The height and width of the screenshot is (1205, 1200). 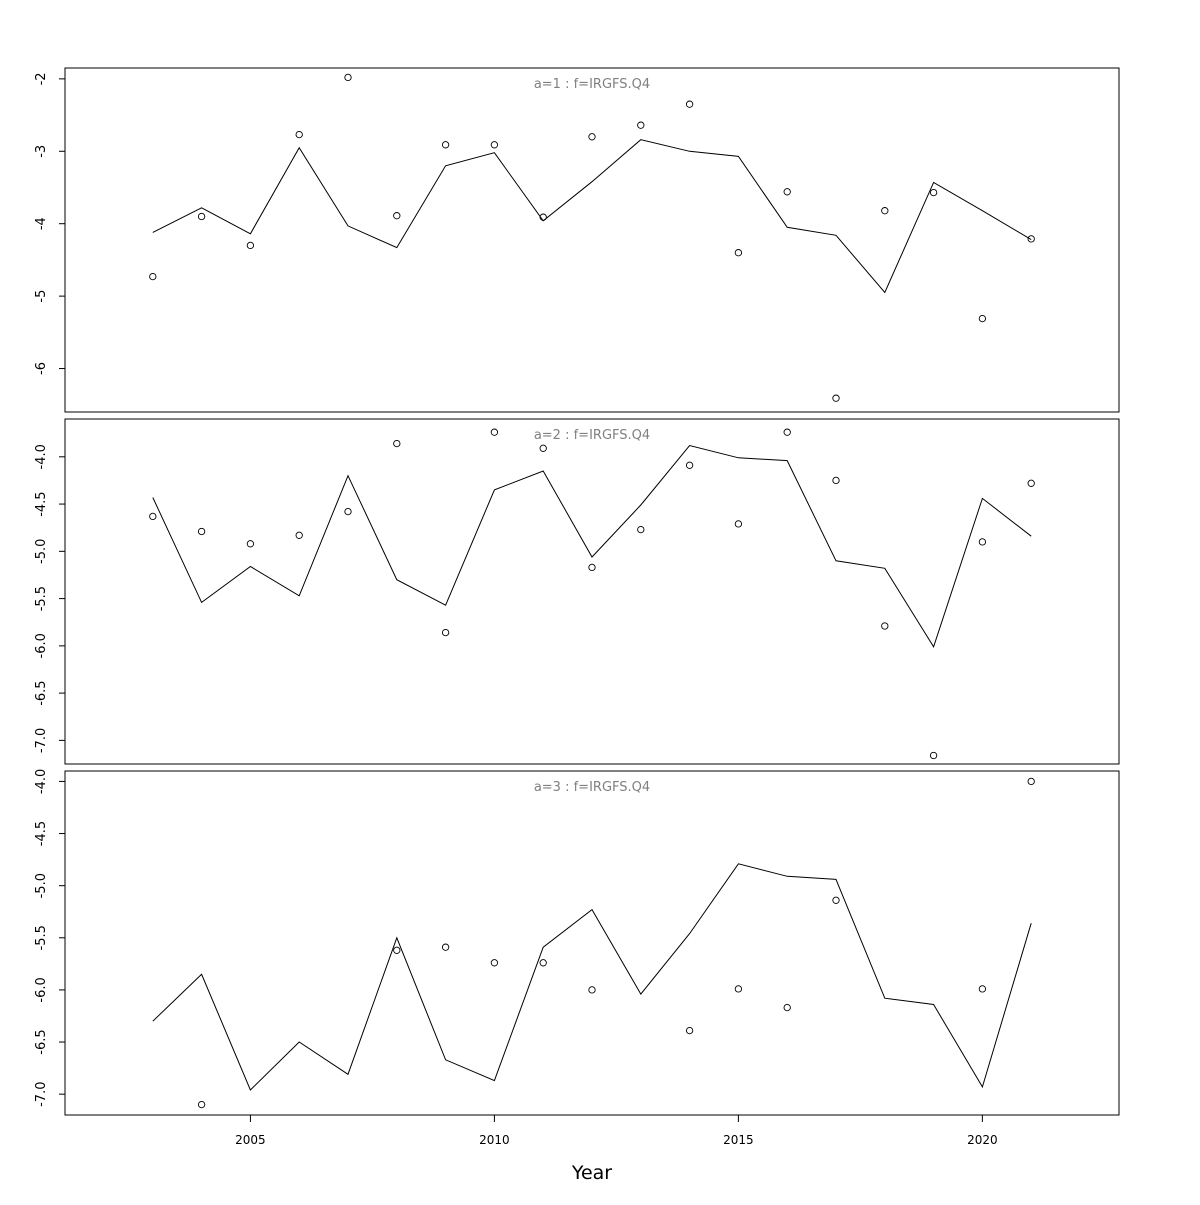 I want to click on y-tick-label: -5, so click(x=41, y=296).